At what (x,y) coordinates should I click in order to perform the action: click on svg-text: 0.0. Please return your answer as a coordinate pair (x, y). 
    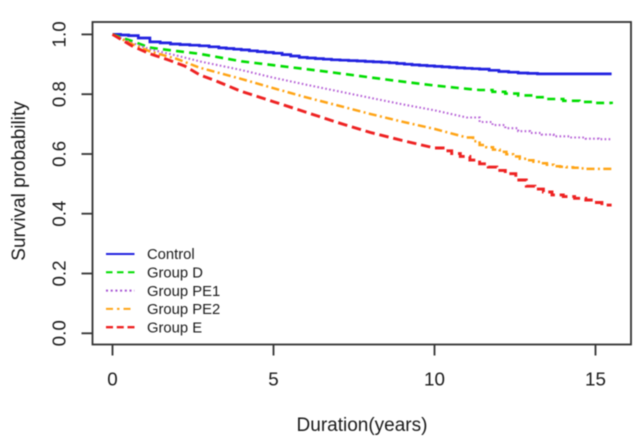
    Looking at the image, I should click on (58, 333).